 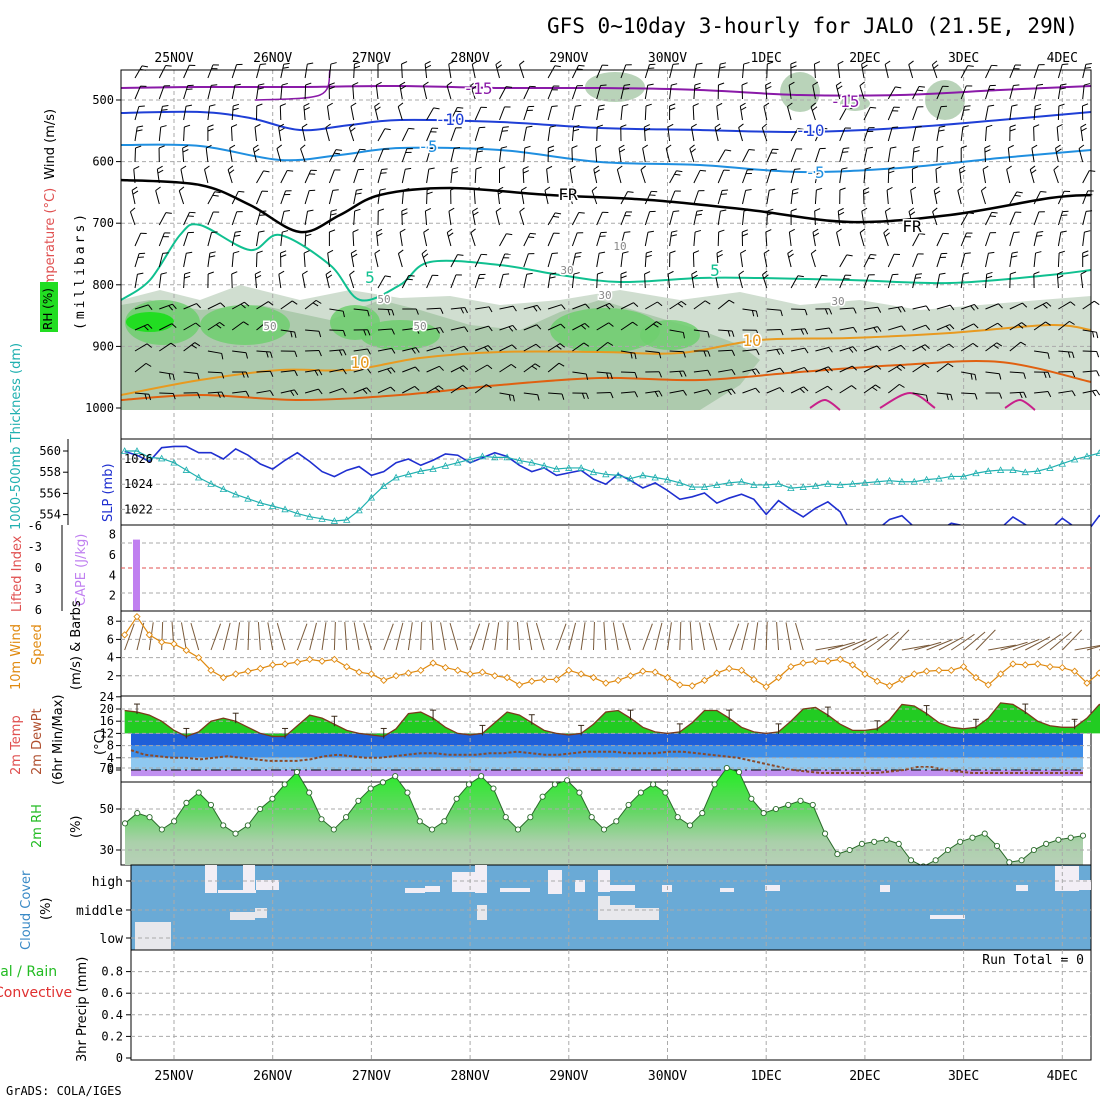 What do you see at coordinates (607, 763) in the screenshot?
I see `temp-band` at bounding box center [607, 763].